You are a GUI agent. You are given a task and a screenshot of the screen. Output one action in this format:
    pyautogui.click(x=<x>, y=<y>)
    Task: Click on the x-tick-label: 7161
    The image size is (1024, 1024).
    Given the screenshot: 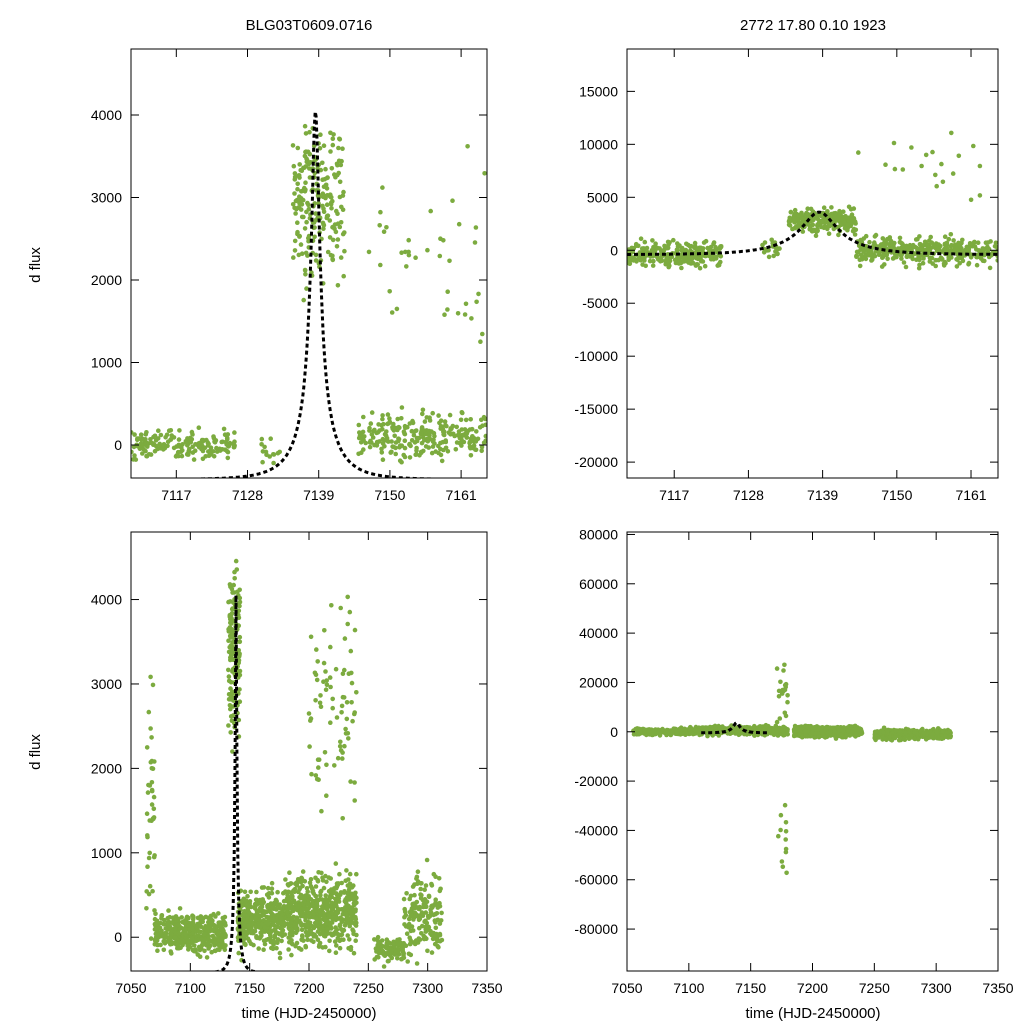 What is the action you would take?
    pyautogui.click(x=970, y=495)
    